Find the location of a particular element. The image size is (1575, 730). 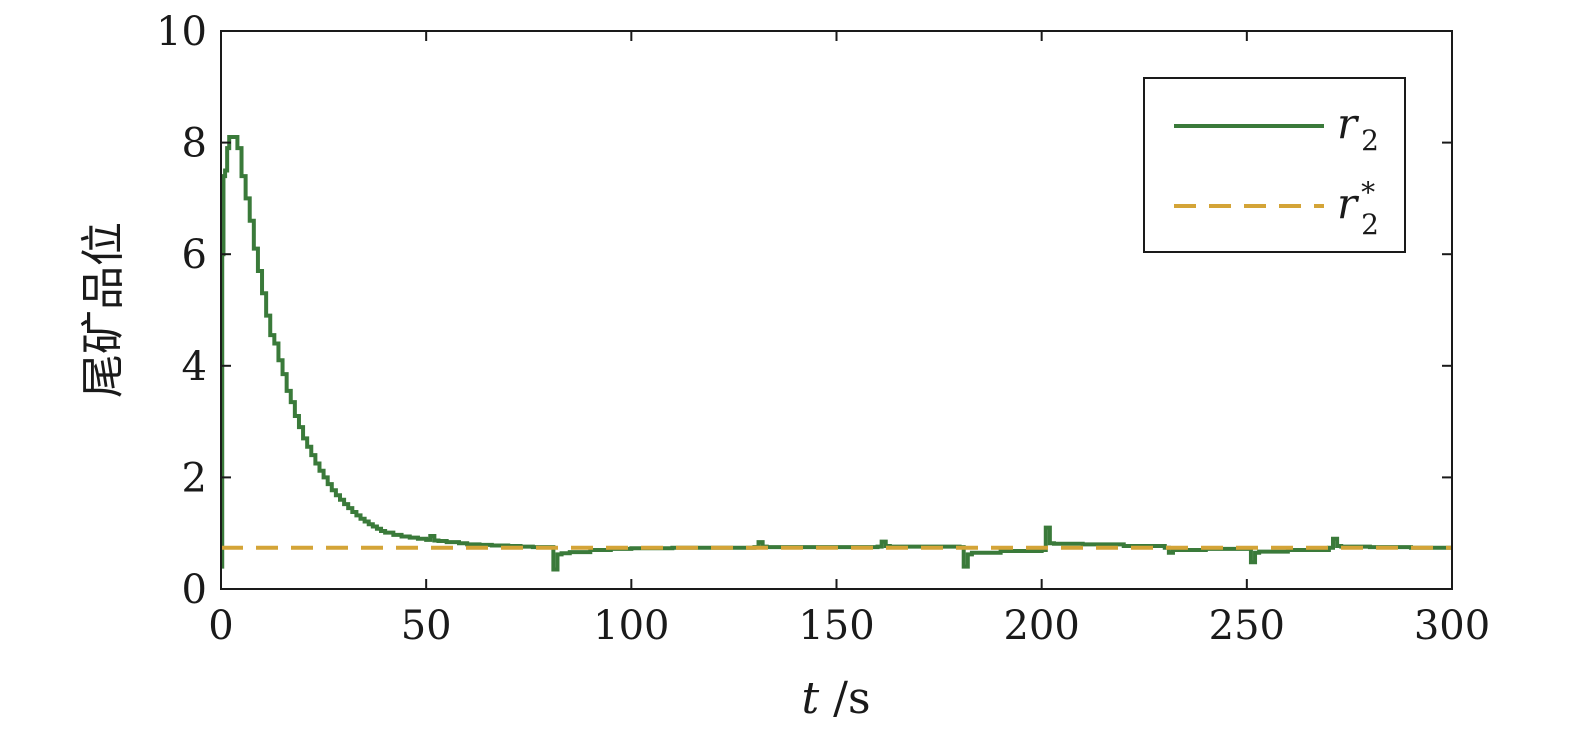

x-tick-label-0: 0 is located at coordinates (220, 626).